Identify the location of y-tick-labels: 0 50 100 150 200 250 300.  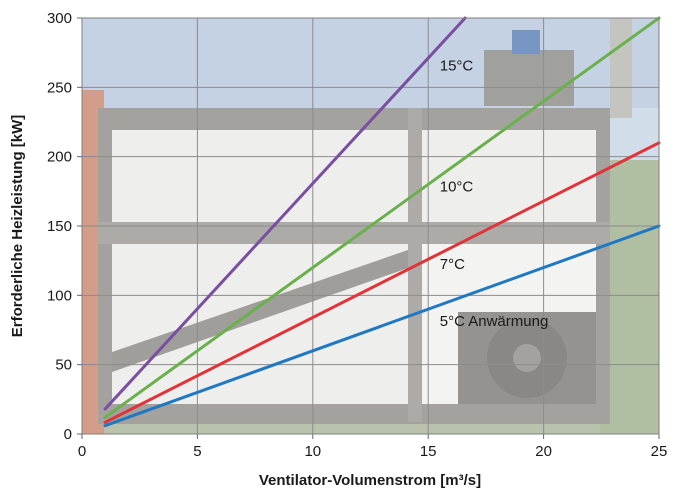
(59, 226).